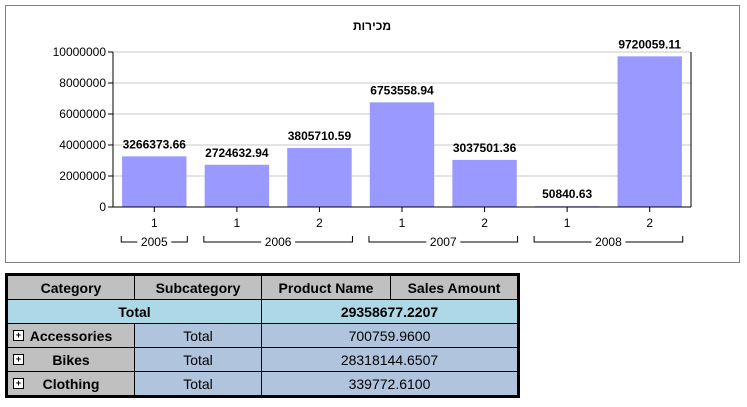 Image resolution: width=747 pixels, height=407 pixels. Describe the element at coordinates (608, 242) in the screenshot. I see `group-label: 2008` at that location.